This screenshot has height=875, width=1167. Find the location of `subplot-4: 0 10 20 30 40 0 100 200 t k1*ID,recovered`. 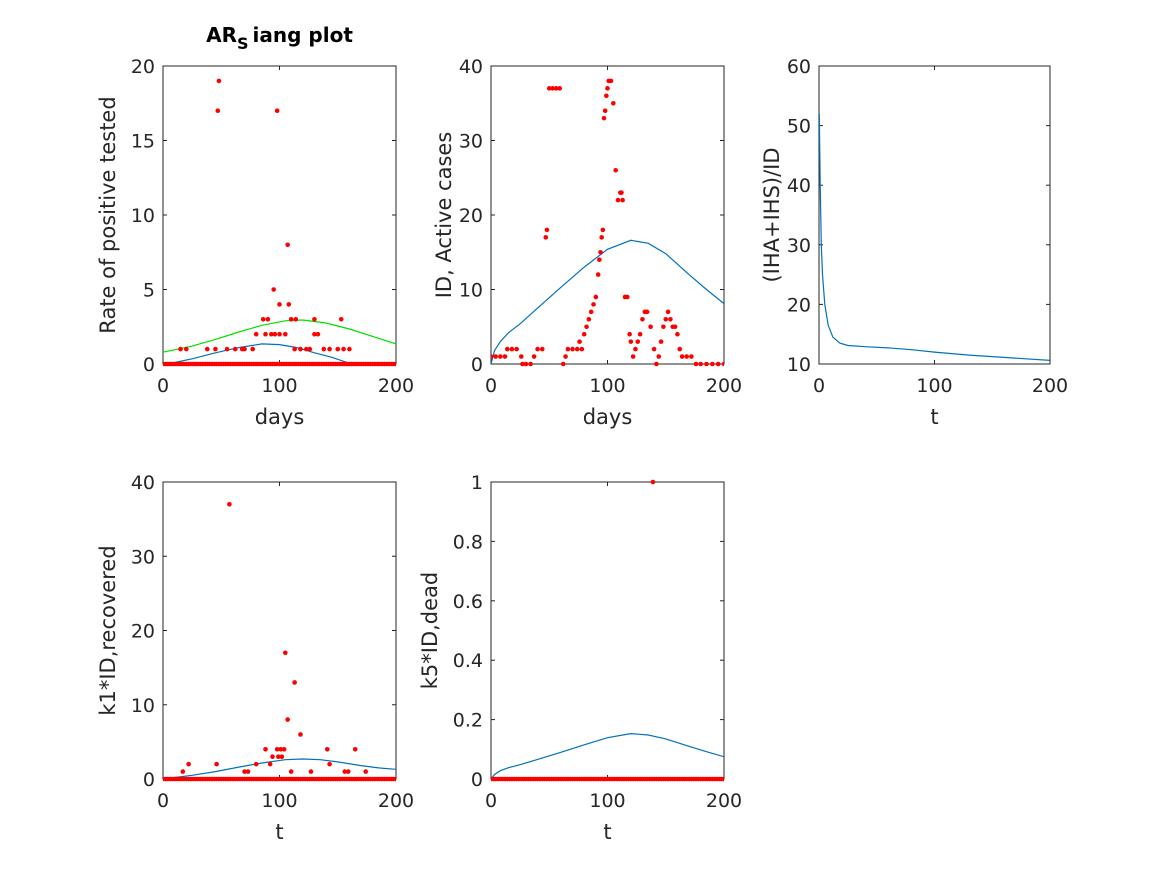

subplot-4: 0 10 20 30 40 0 100 200 t k1*ID,recovered is located at coordinates (255, 658).